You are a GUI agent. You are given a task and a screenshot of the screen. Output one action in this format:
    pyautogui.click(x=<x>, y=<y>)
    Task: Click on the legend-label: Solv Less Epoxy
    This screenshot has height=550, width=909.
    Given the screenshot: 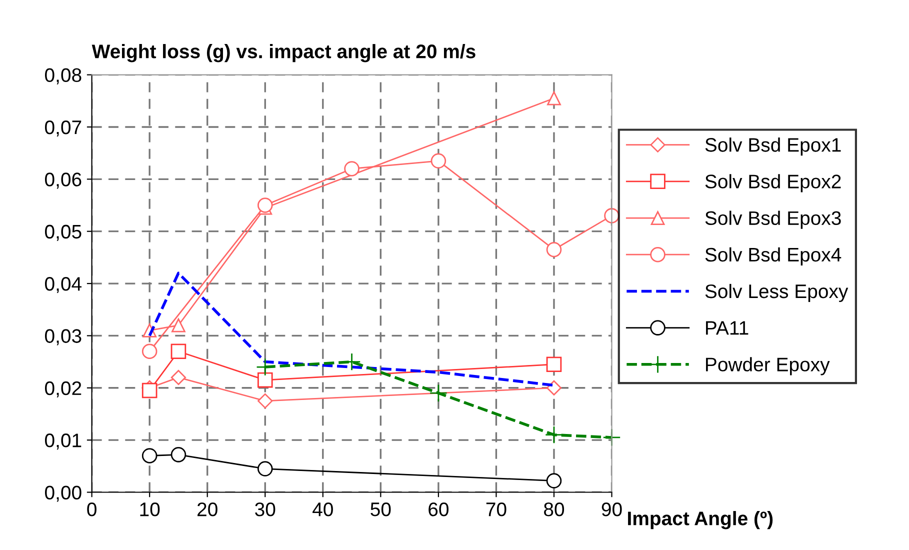 What is the action you would take?
    pyautogui.click(x=776, y=293)
    